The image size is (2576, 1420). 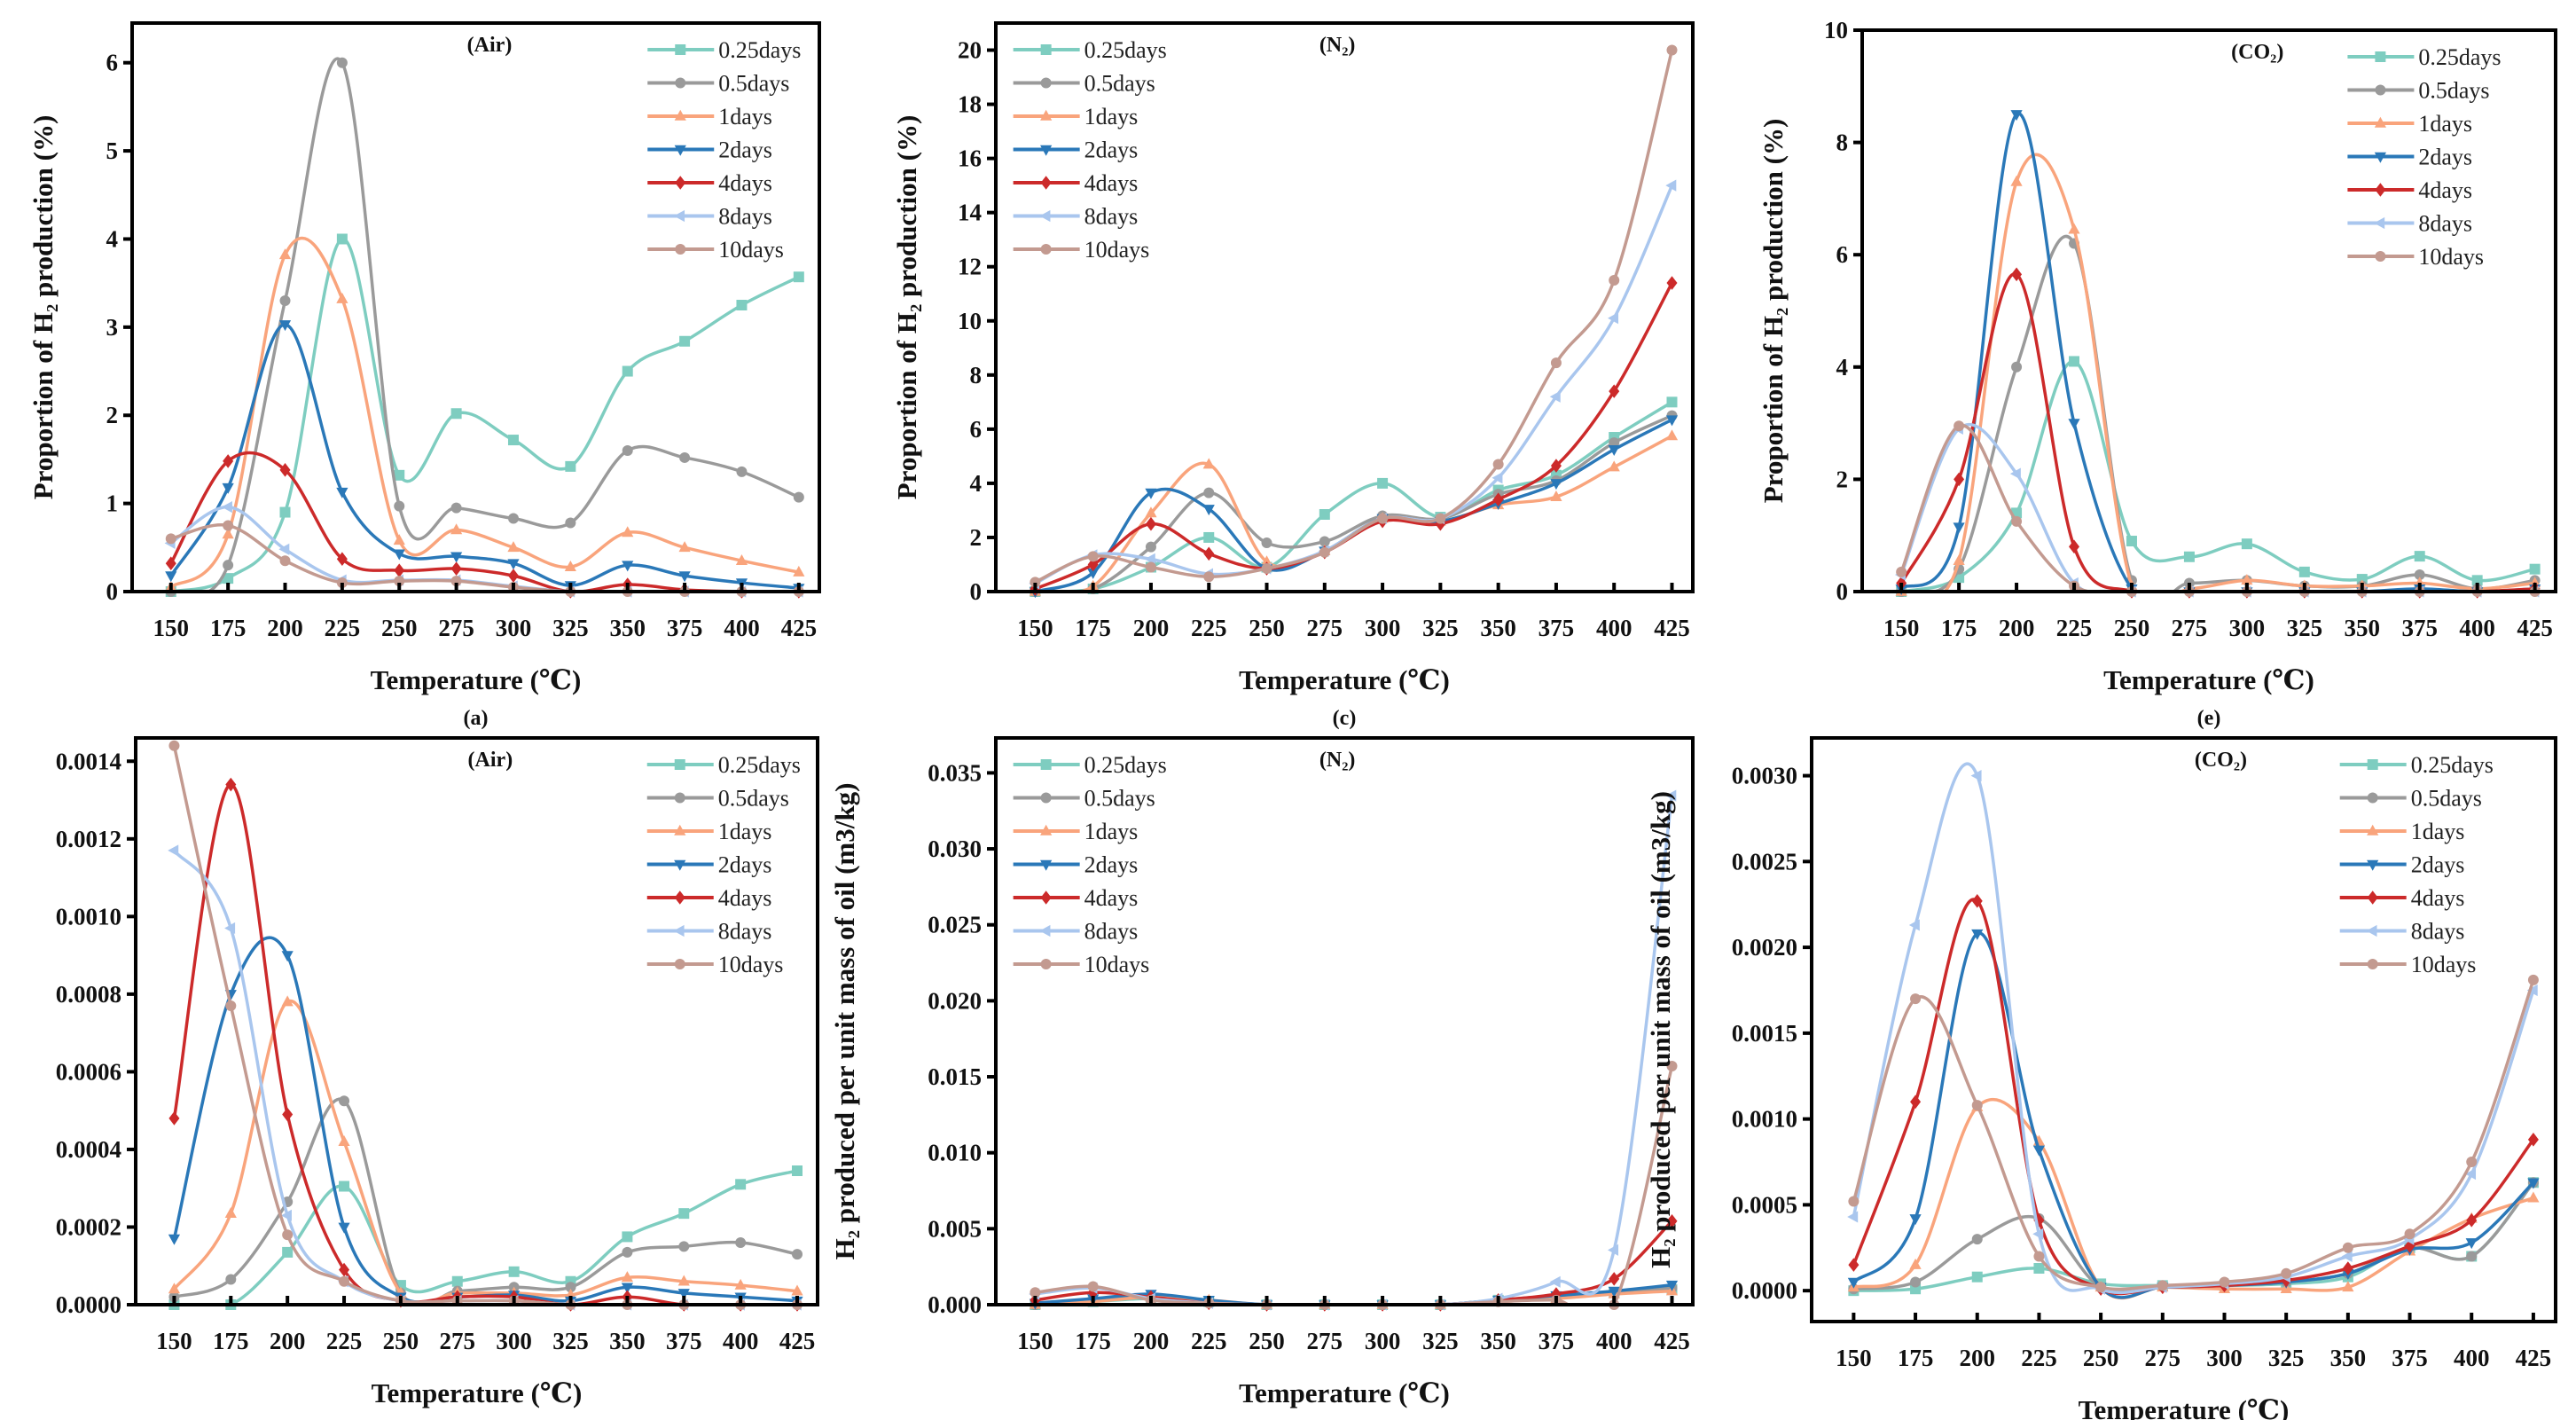 What do you see at coordinates (1764, 776) in the screenshot?
I see `y-tick-label: 0.0030` at bounding box center [1764, 776].